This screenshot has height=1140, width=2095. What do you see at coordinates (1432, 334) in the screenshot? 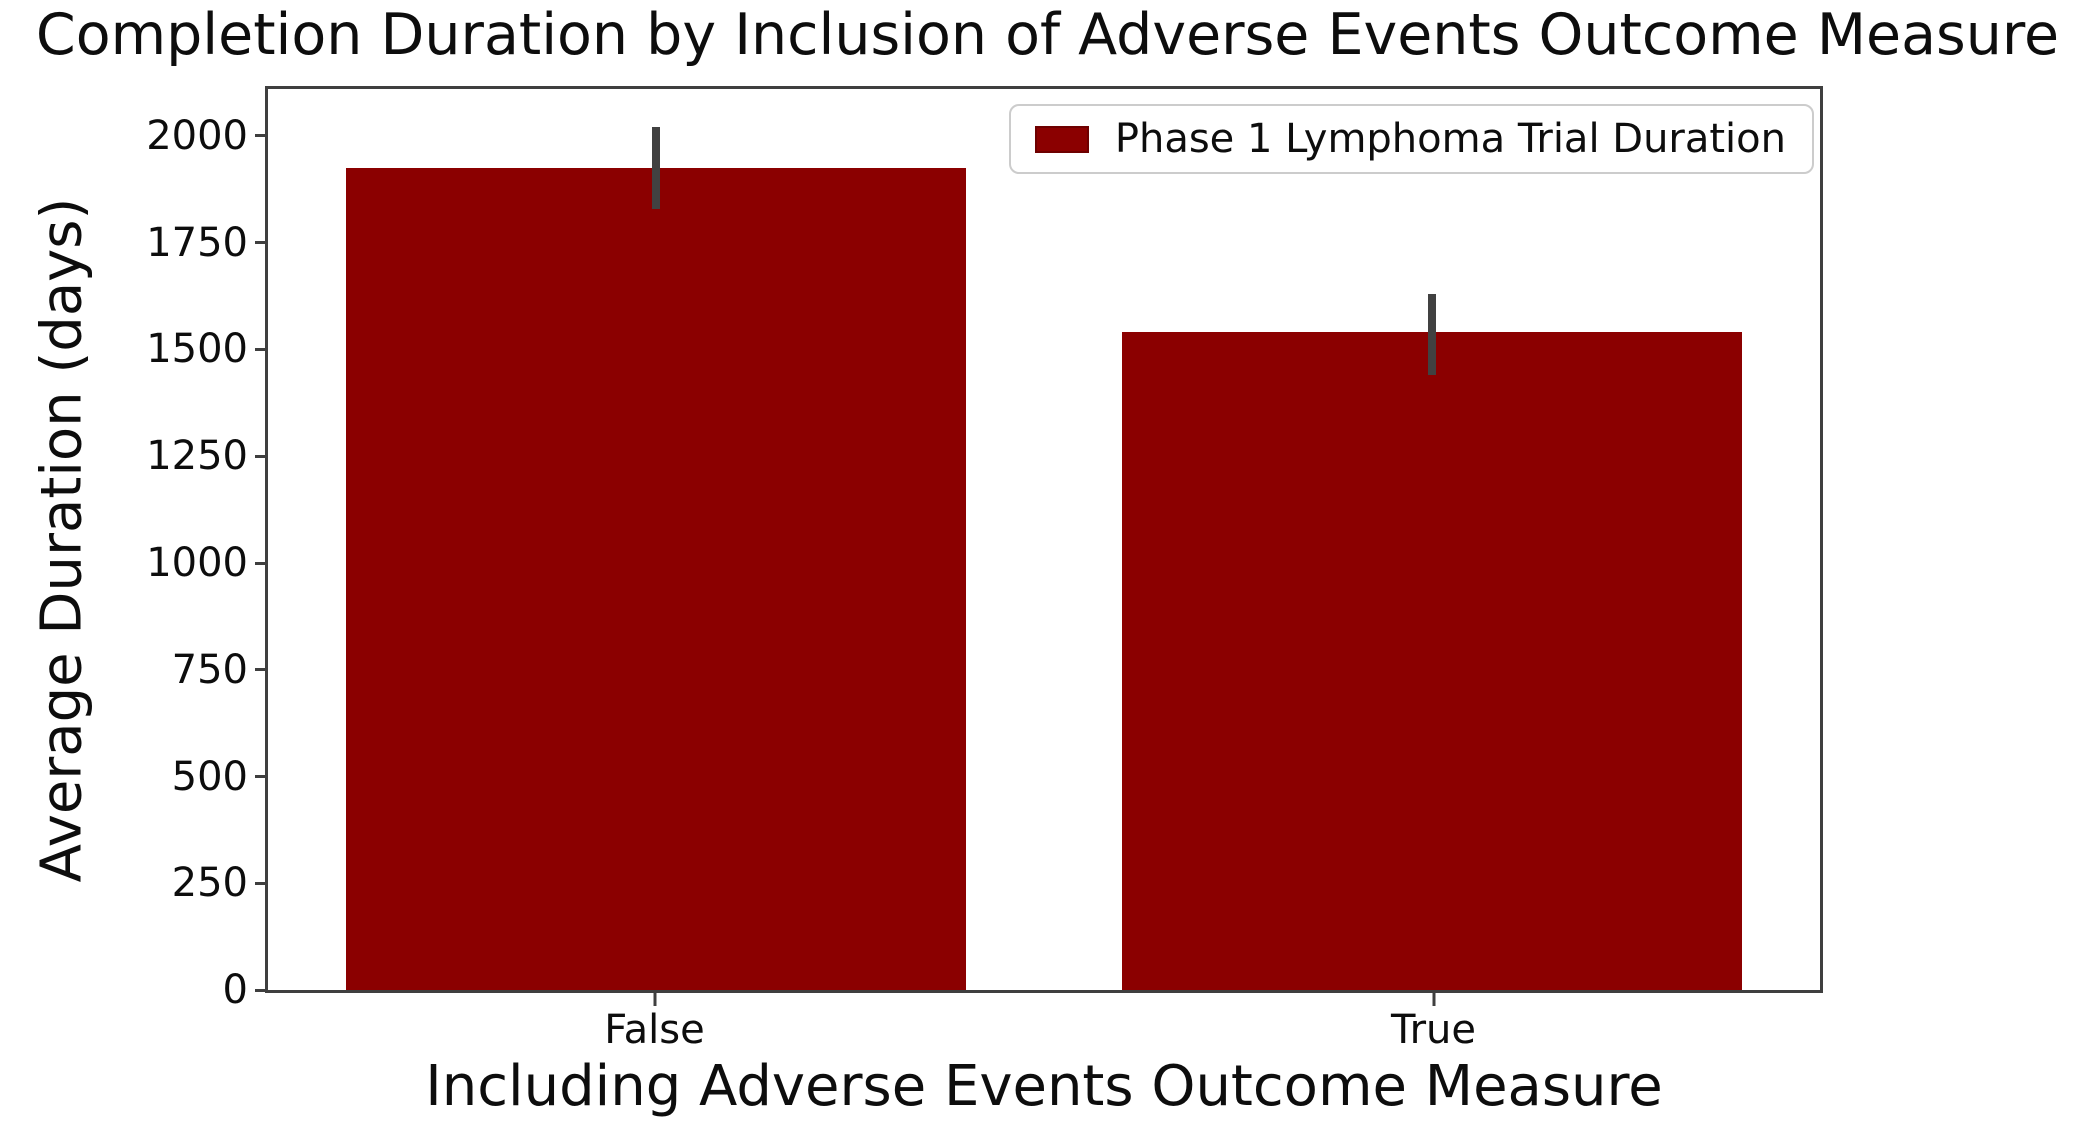
I see `error-bar-true` at bounding box center [1432, 334].